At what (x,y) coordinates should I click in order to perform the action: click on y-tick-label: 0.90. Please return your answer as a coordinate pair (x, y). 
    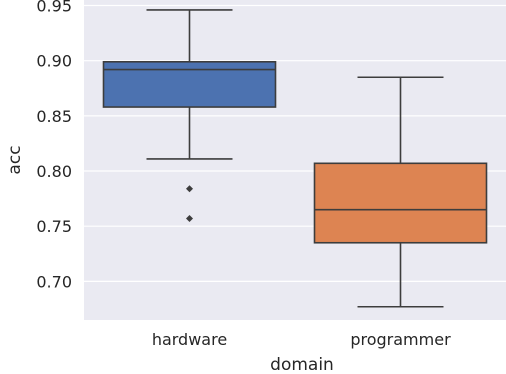
    Looking at the image, I should click on (54, 61).